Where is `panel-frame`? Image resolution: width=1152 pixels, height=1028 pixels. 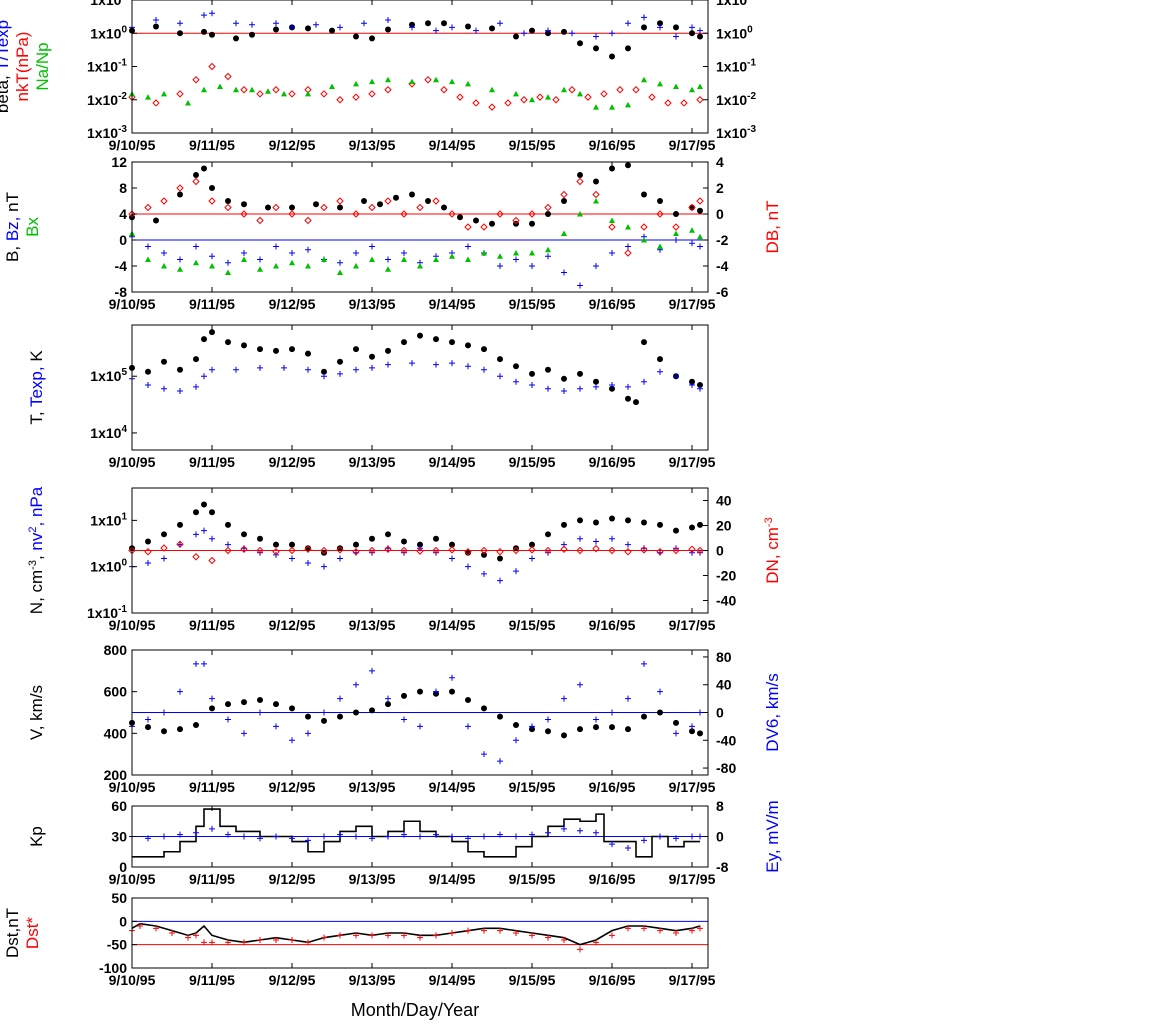 panel-frame is located at coordinates (420, 387).